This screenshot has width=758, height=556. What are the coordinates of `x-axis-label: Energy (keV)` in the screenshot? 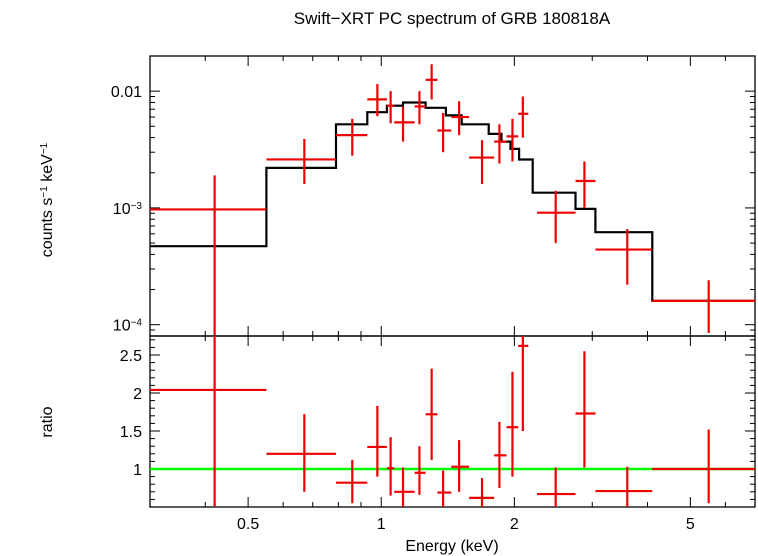 It's located at (451, 546).